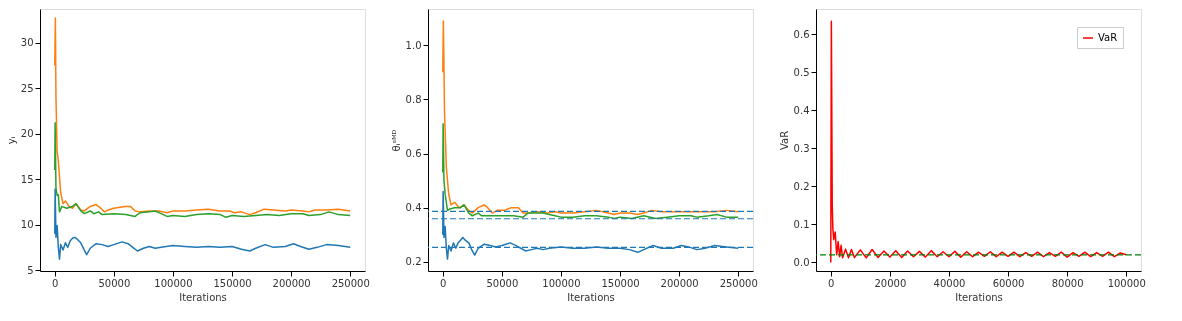 The height and width of the screenshot is (321, 1182). What do you see at coordinates (1108, 37) in the screenshot?
I see `legend-label: VaR` at bounding box center [1108, 37].